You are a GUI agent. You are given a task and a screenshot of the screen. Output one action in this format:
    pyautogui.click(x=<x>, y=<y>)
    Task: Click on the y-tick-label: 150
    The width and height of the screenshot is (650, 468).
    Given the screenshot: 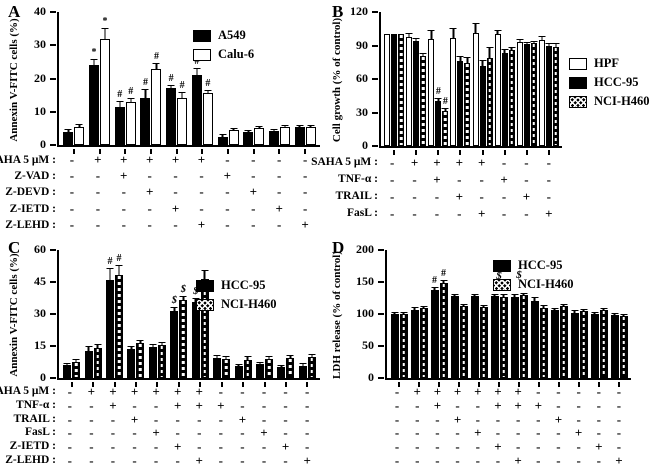 What is the action you would take?
    pyautogui.click(x=365, y=281)
    